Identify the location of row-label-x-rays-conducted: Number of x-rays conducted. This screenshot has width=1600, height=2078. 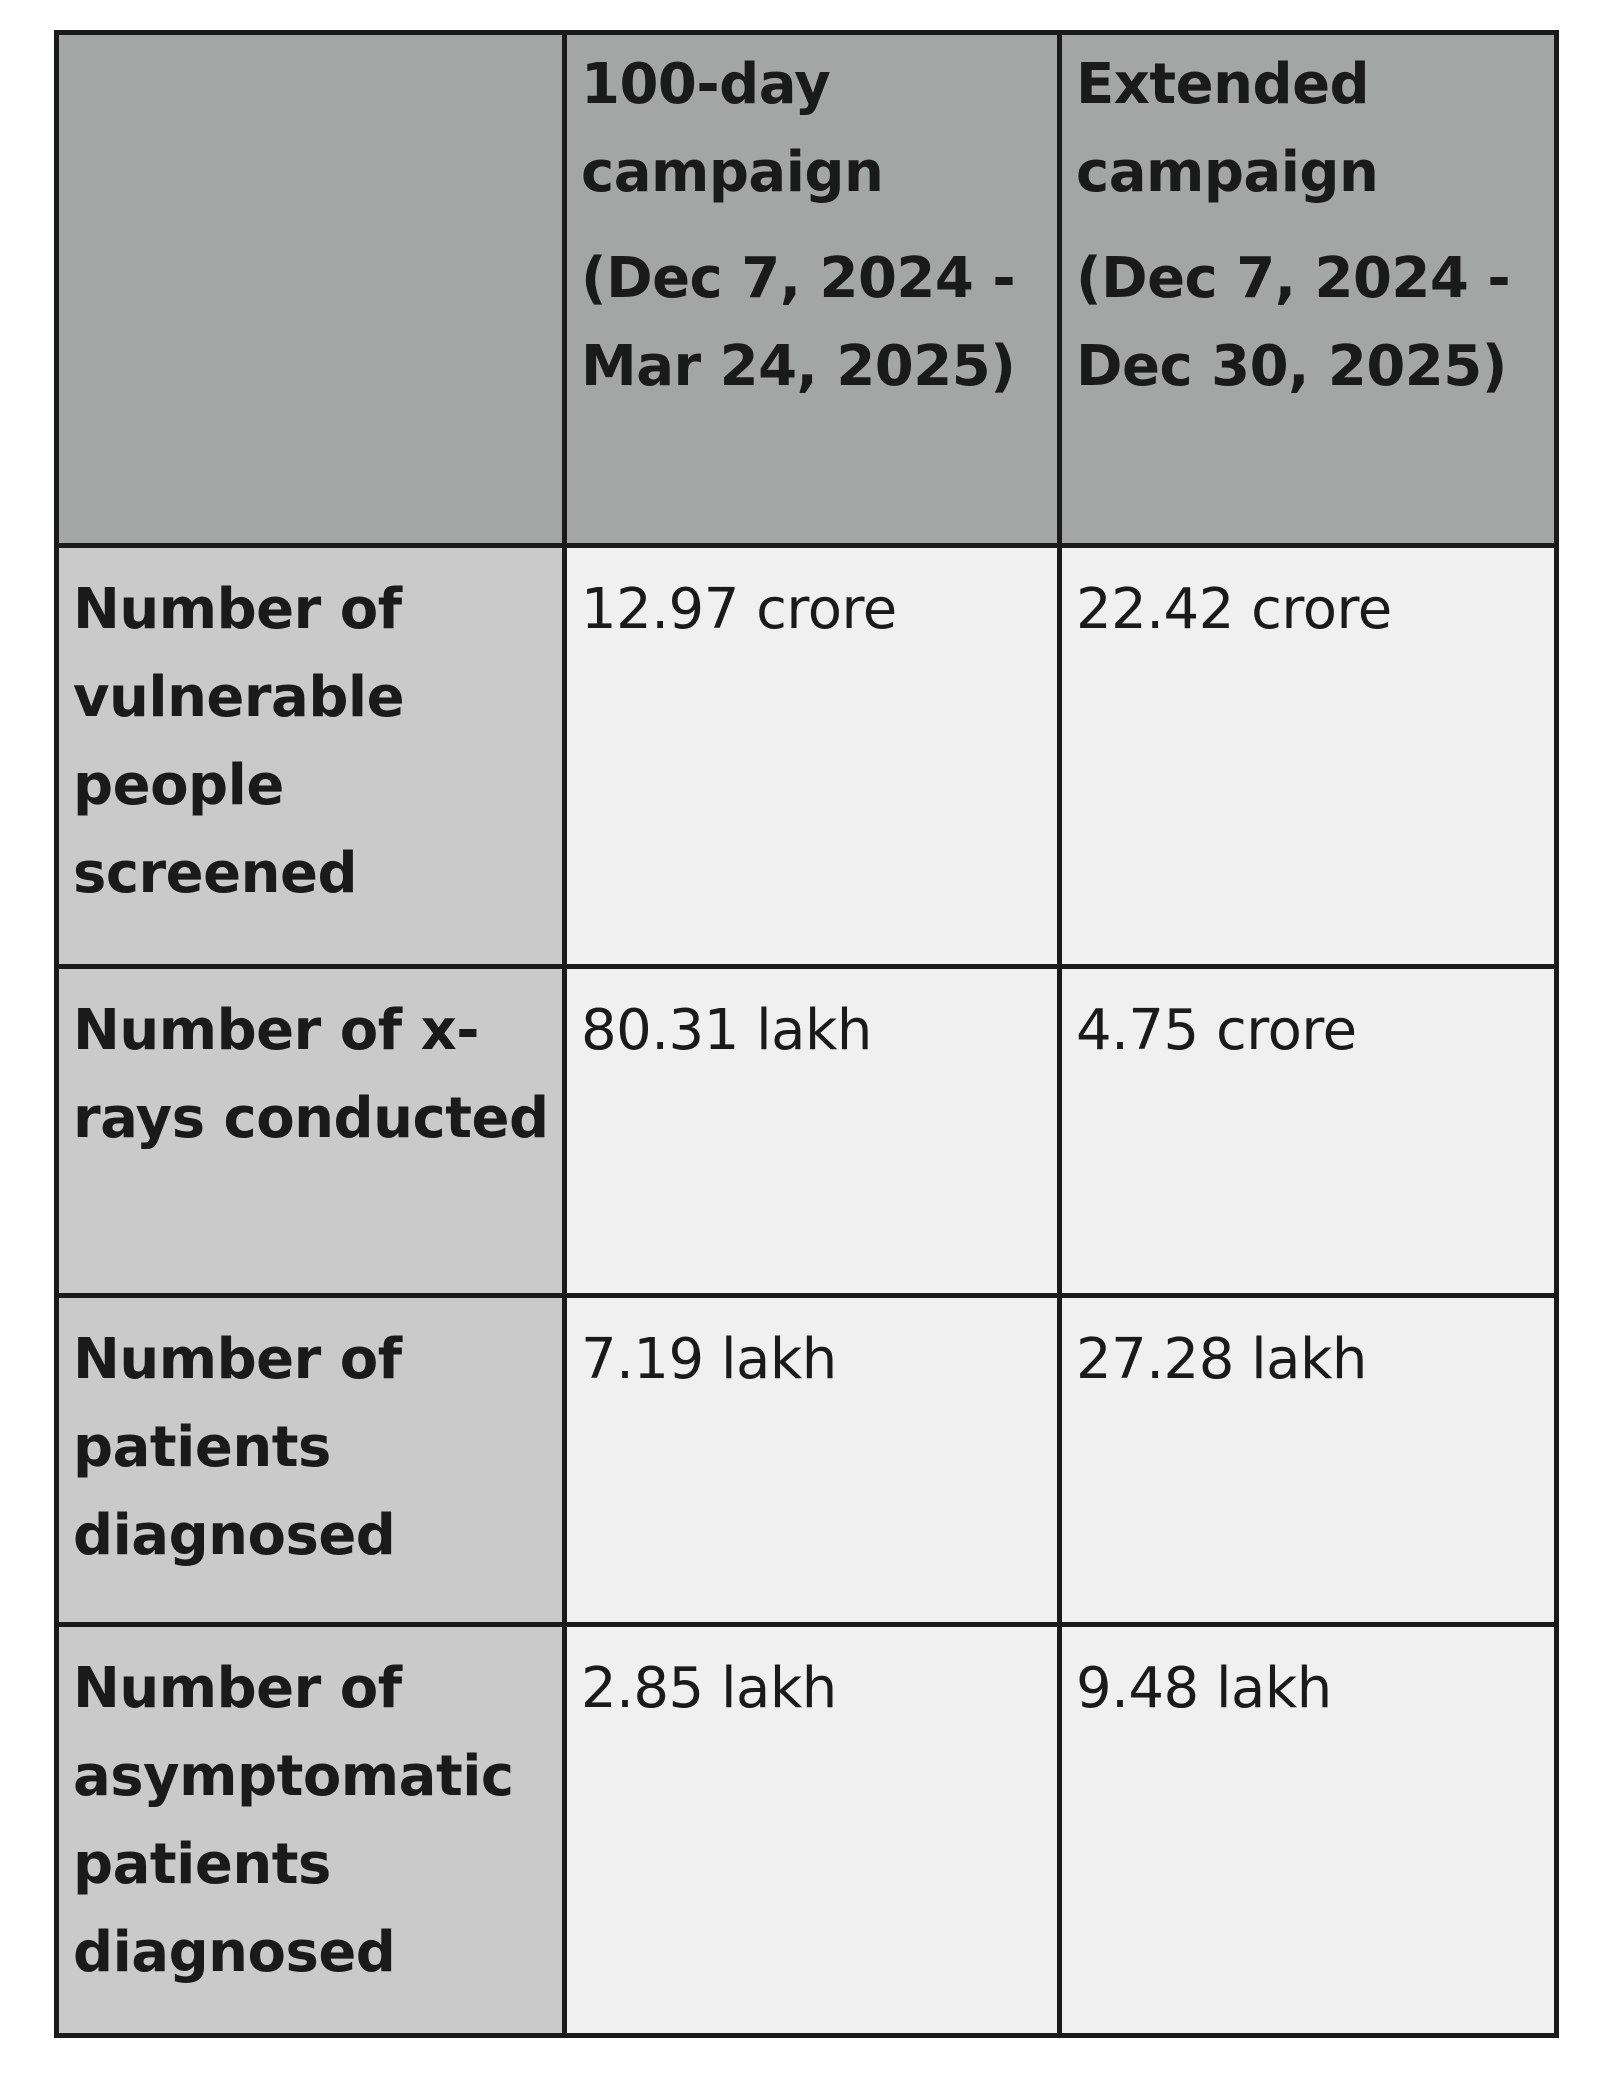
(310, 1131).